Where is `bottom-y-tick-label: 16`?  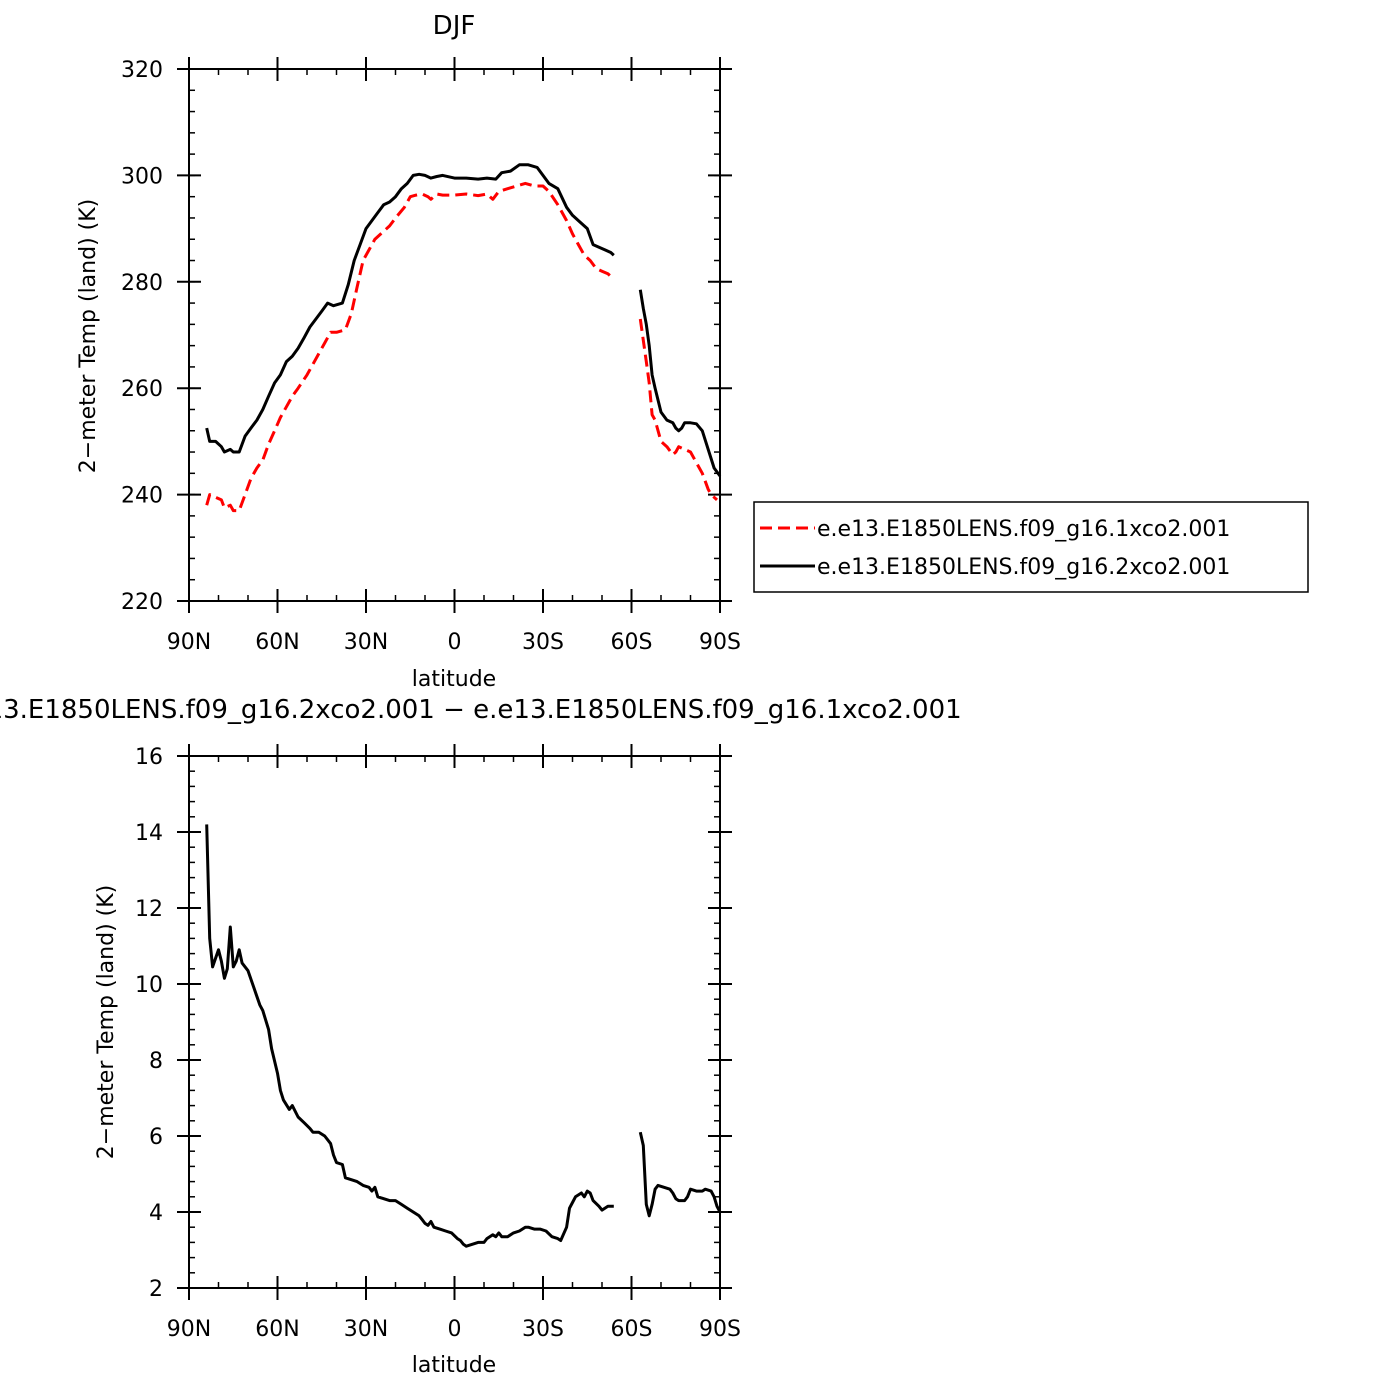 bottom-y-tick-label: 16 is located at coordinates (149, 757).